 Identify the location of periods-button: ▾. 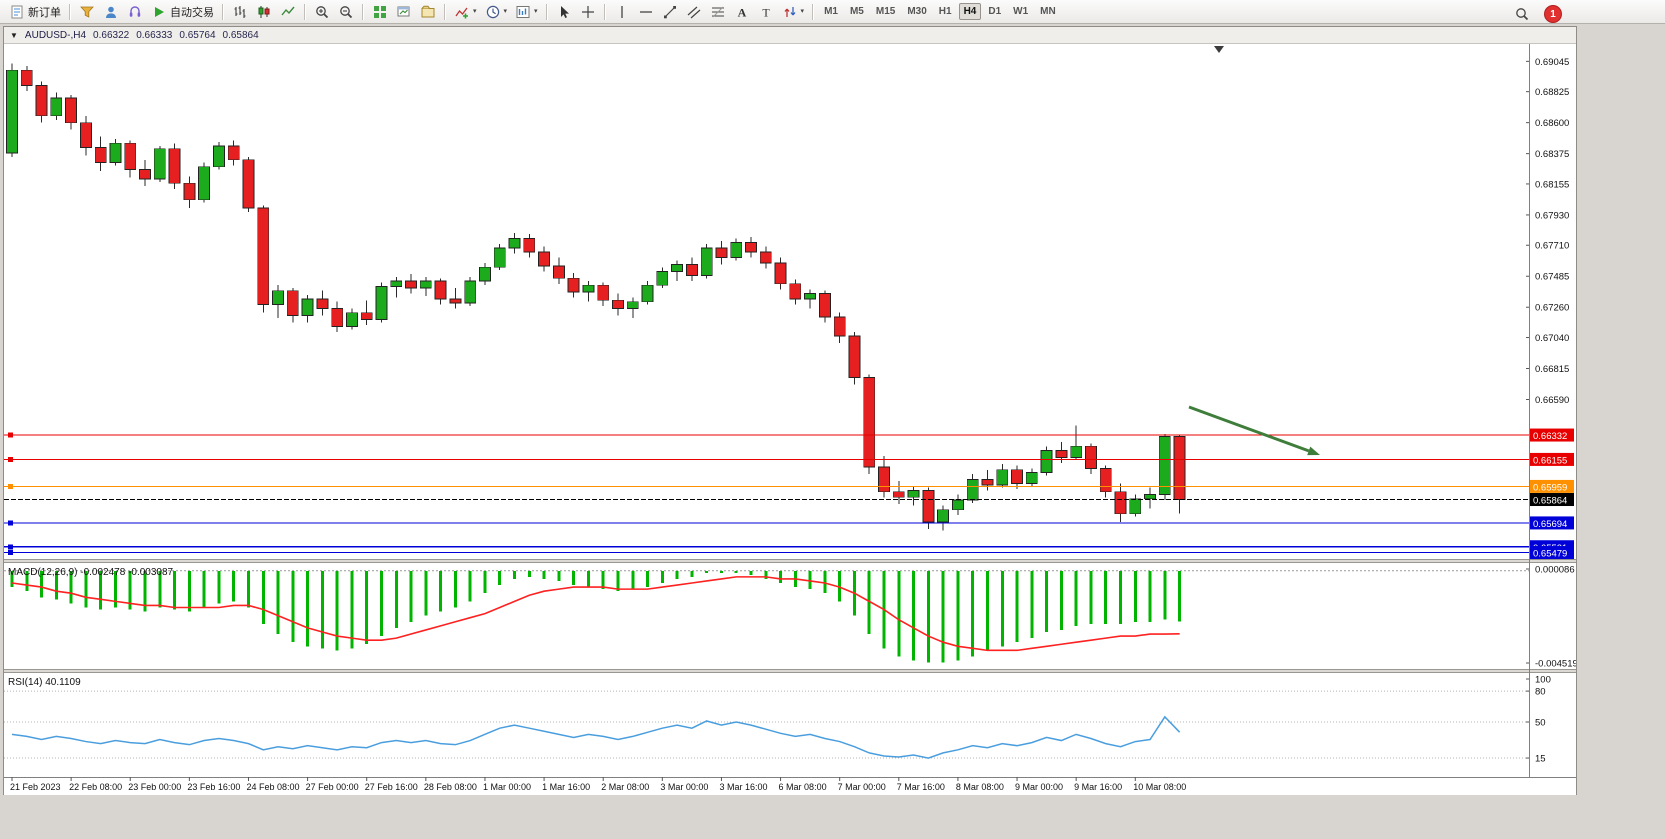
(496, 12).